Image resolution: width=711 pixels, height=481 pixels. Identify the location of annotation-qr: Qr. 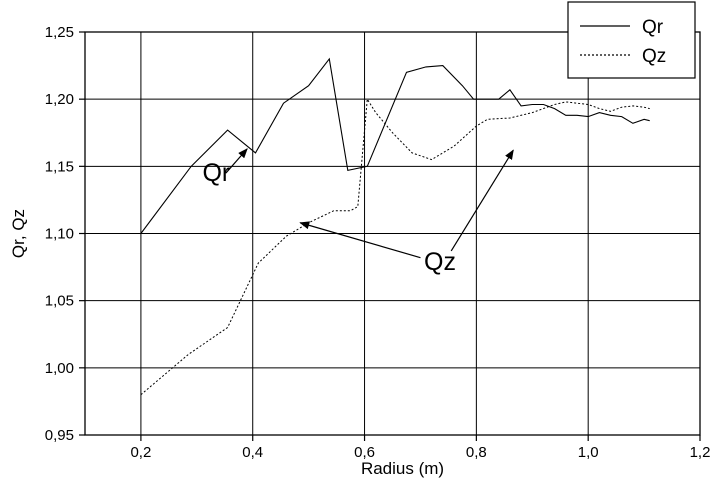
(216, 173).